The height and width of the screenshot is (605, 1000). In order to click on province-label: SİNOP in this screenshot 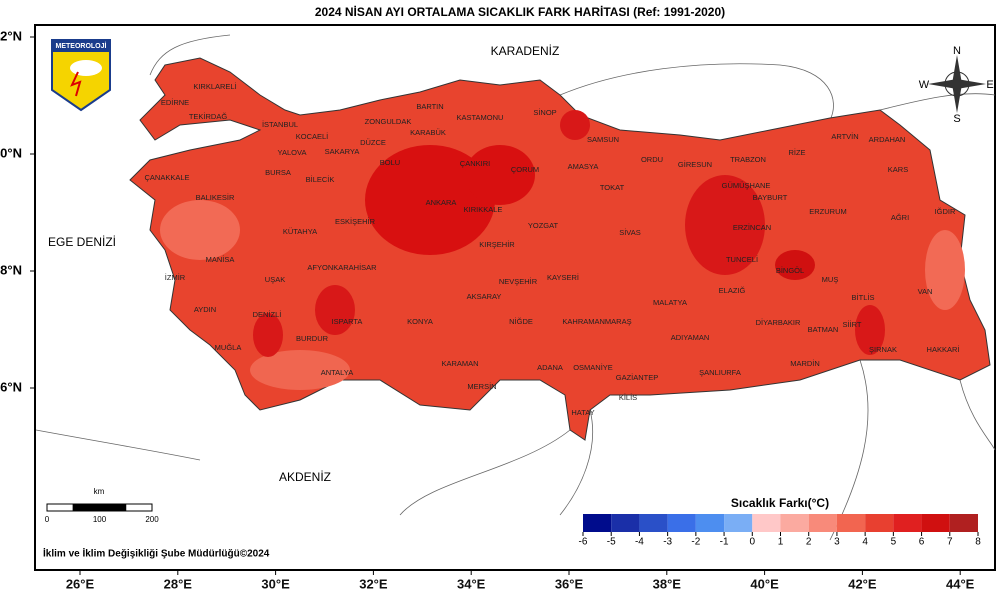, I will do `click(544, 112)`.